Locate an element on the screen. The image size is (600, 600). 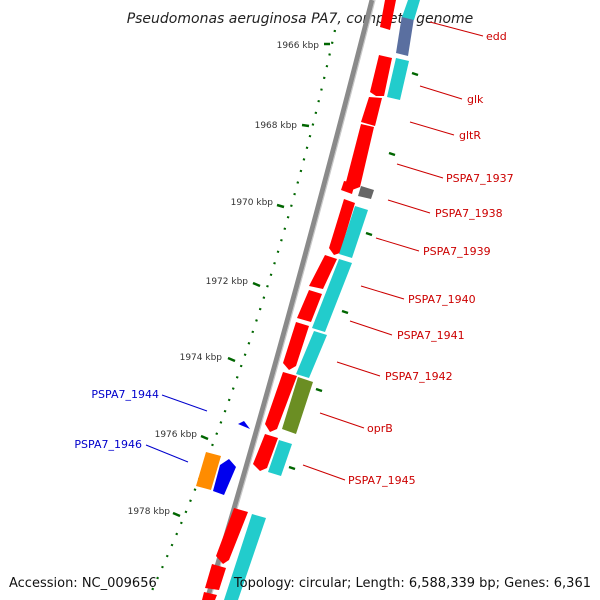
footer-right-bg is located at coordinates (427, 582).